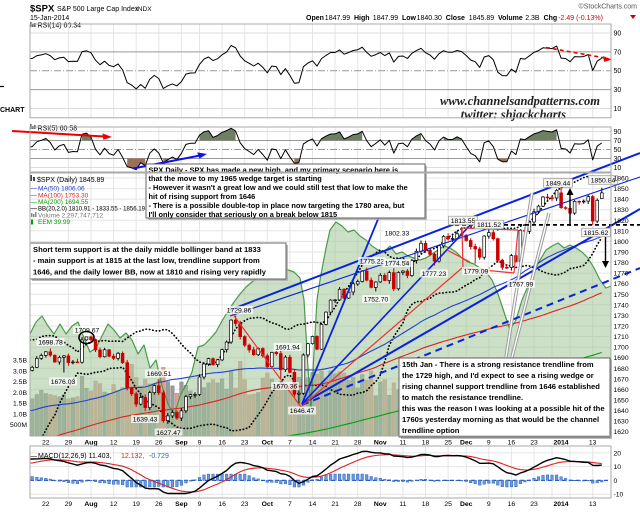 This screenshot has width=640, height=514. What do you see at coordinates (397, 234) in the screenshot?
I see `svg-text: 1802.33` at bounding box center [397, 234].